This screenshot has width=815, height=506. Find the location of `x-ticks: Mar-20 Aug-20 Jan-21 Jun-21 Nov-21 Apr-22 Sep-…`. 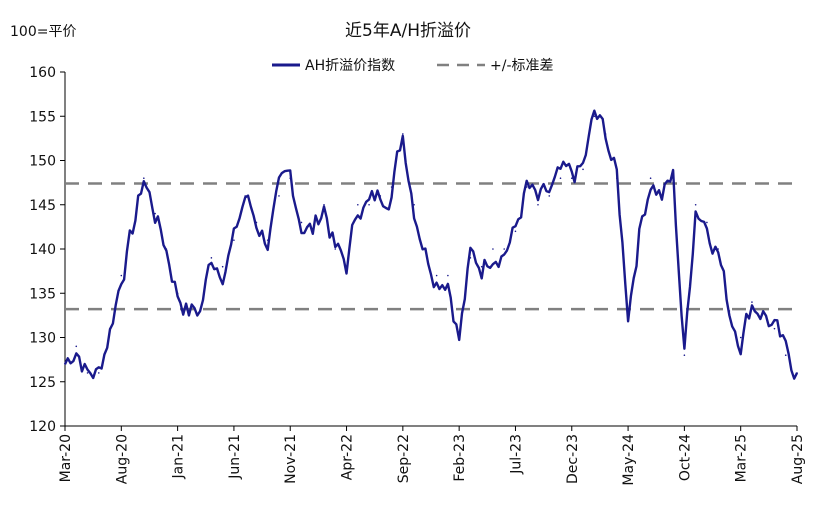

x-ticks: Mar-20 Aug-20 Jan-21 Jun-21 Nov-21 Apr-22 Sep-… is located at coordinates (432, 456).